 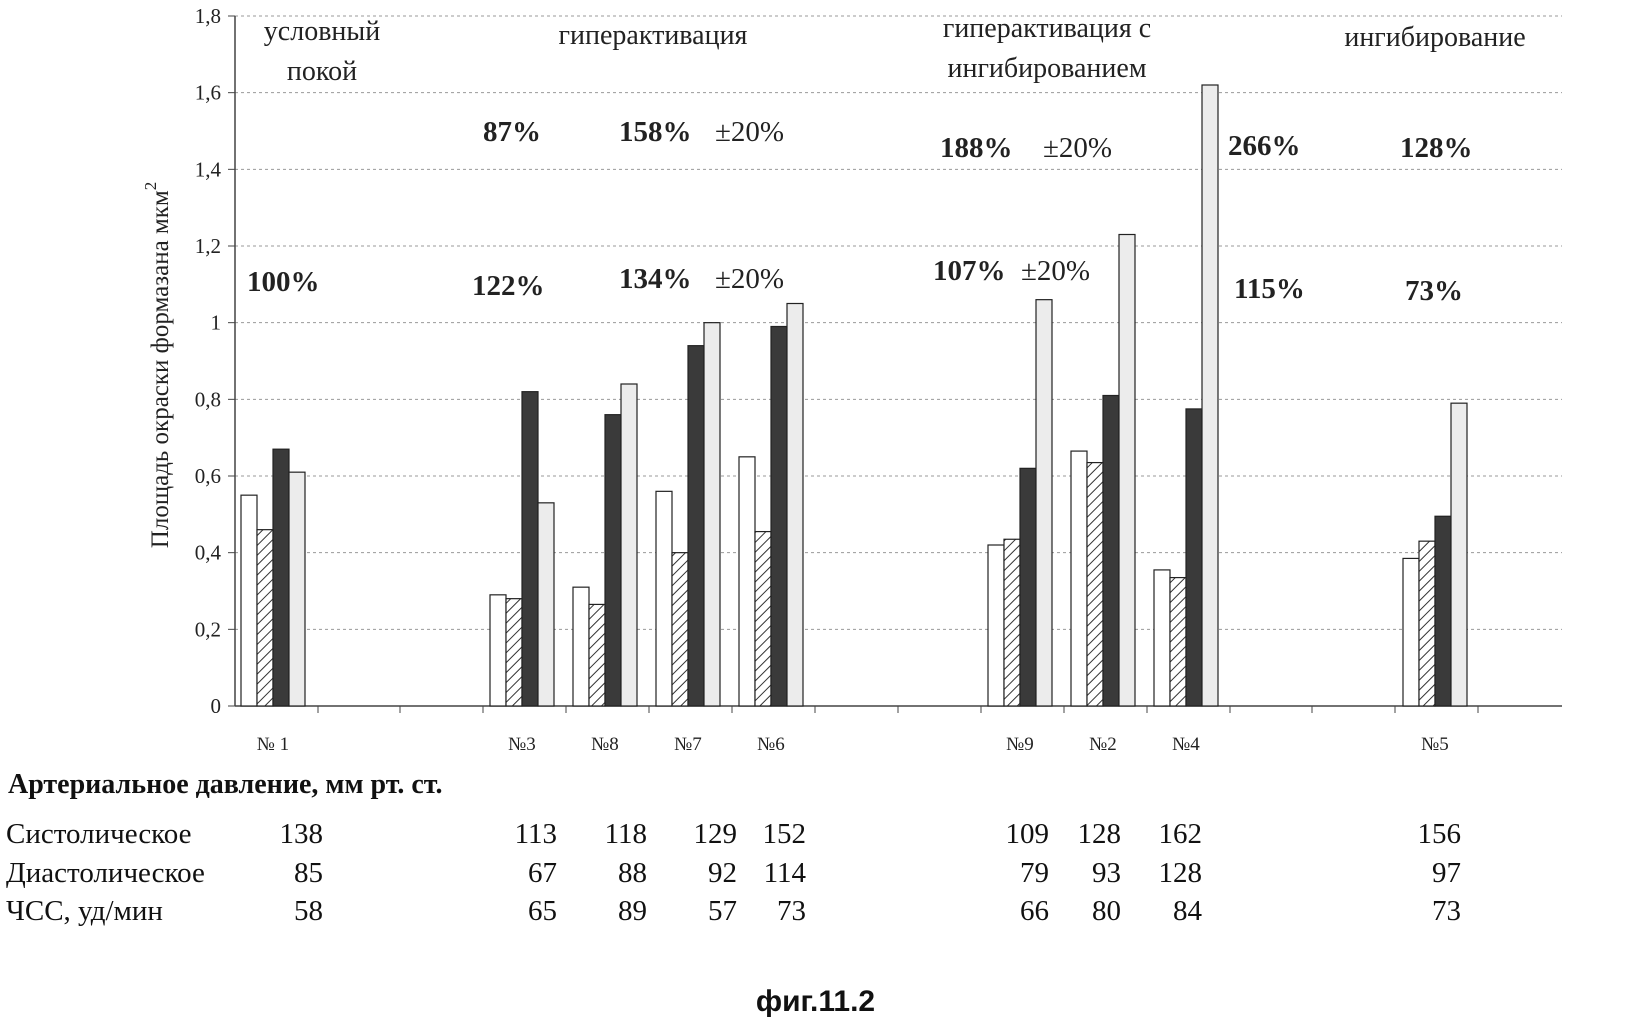 What do you see at coordinates (1009, 834) in the screenshot?
I see `table-cell: 109` at bounding box center [1009, 834].